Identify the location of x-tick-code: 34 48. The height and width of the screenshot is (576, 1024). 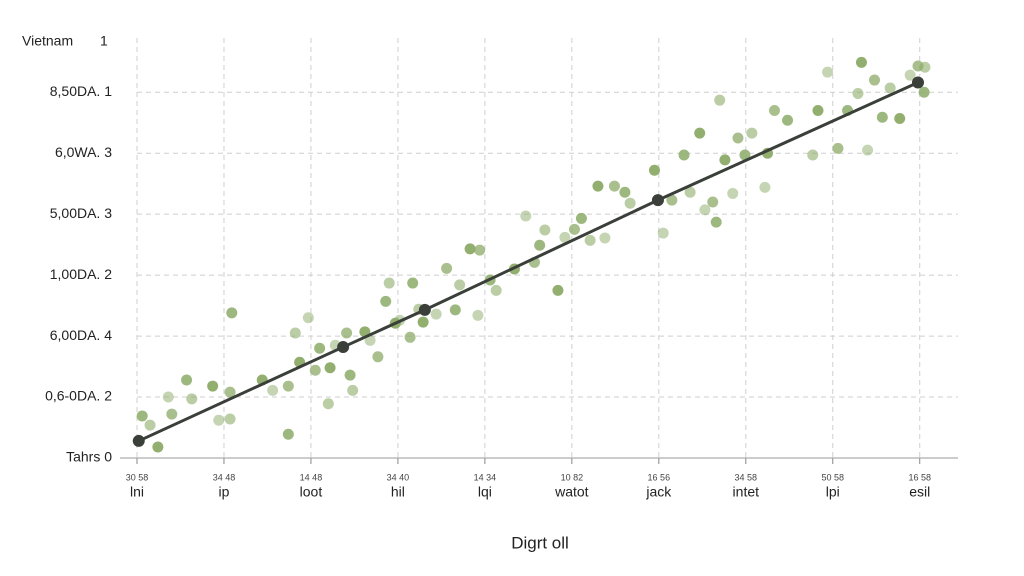
(224, 477).